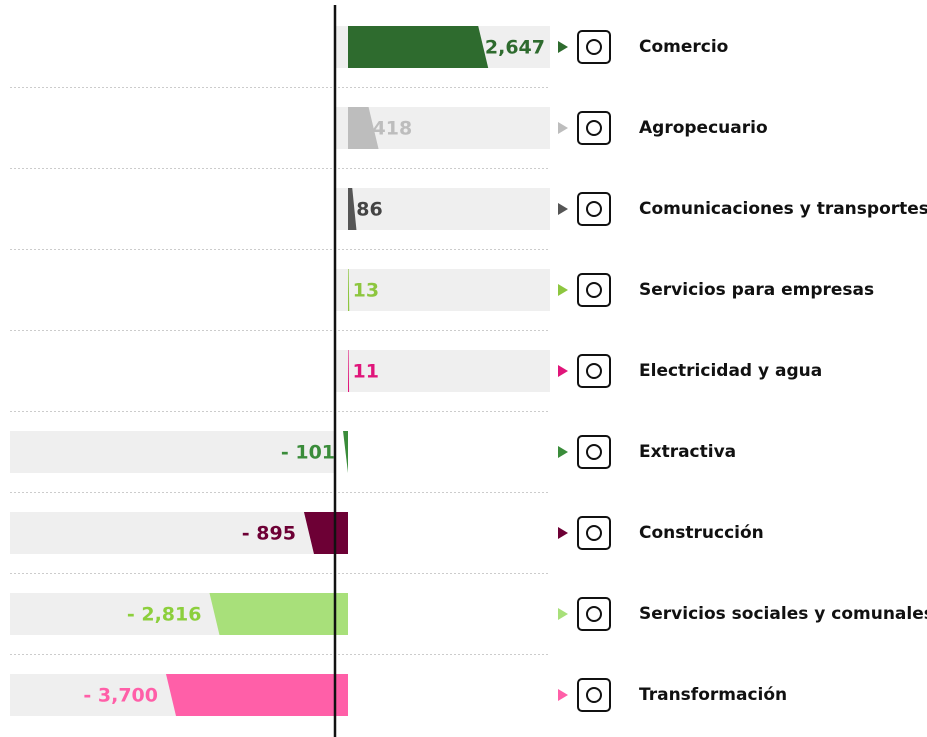 This screenshot has height=737, width=927. Describe the element at coordinates (703, 128) in the screenshot. I see `category-label: Agropecuario` at that location.